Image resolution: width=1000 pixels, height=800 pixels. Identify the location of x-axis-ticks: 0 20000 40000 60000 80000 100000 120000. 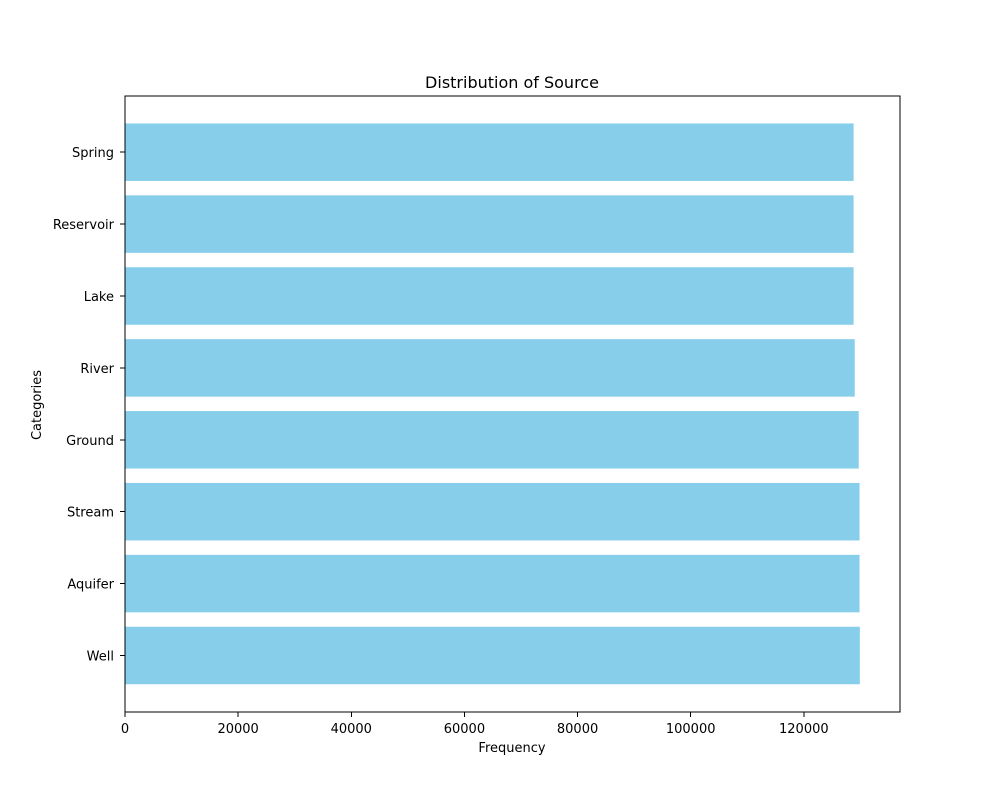
(475, 724).